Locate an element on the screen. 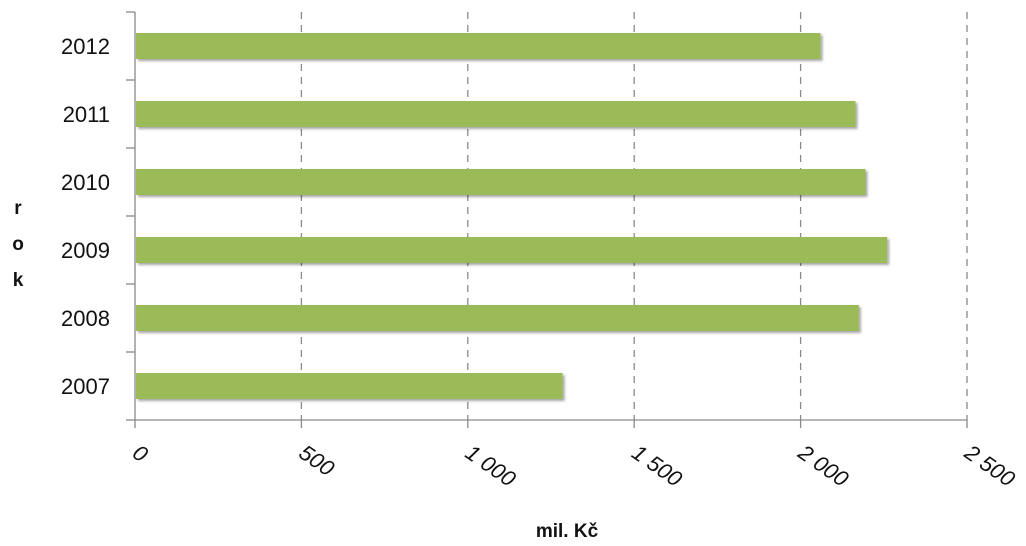 Image resolution: width=1026 pixels, height=546 pixels. y-tick-label-2010: 2010 is located at coordinates (85, 182).